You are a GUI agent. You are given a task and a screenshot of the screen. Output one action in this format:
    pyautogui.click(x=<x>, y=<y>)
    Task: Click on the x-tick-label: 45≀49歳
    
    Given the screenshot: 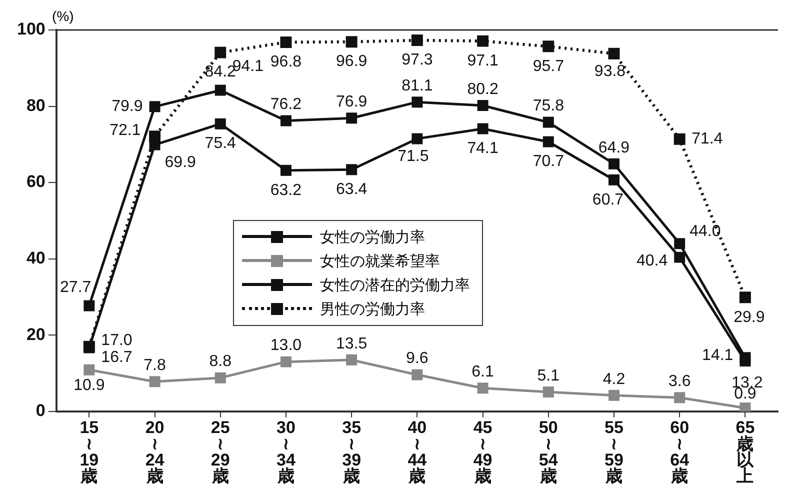 What is the action you would take?
    pyautogui.click(x=482, y=452)
    